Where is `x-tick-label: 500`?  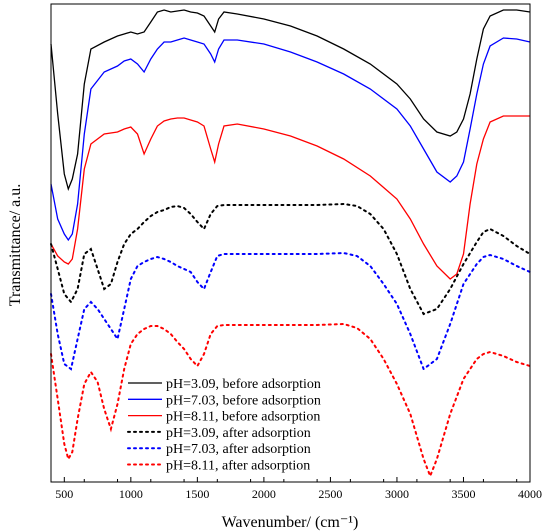 x-tick-label: 500 is located at coordinates (64, 494).